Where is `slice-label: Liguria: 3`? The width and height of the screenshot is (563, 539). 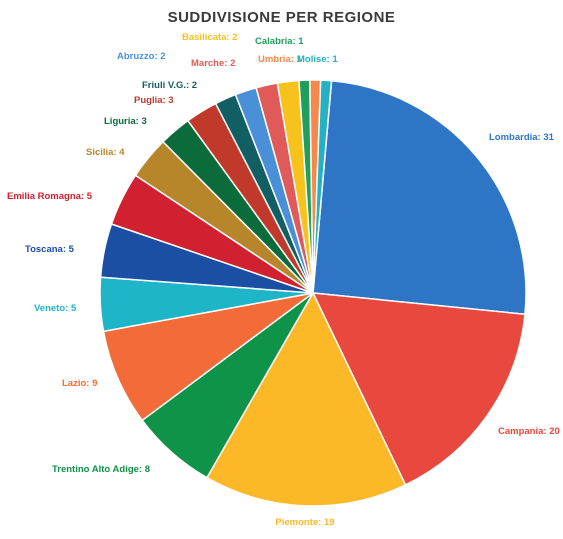
slice-label: Liguria: 3 is located at coordinates (125, 121).